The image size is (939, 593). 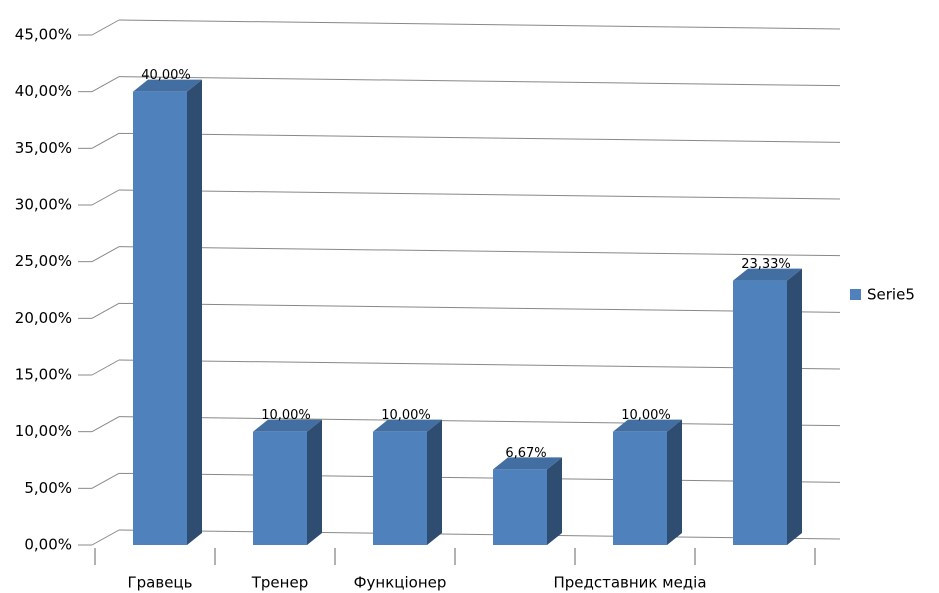 I want to click on y-tick-label: 25,00%, so click(x=43, y=261).